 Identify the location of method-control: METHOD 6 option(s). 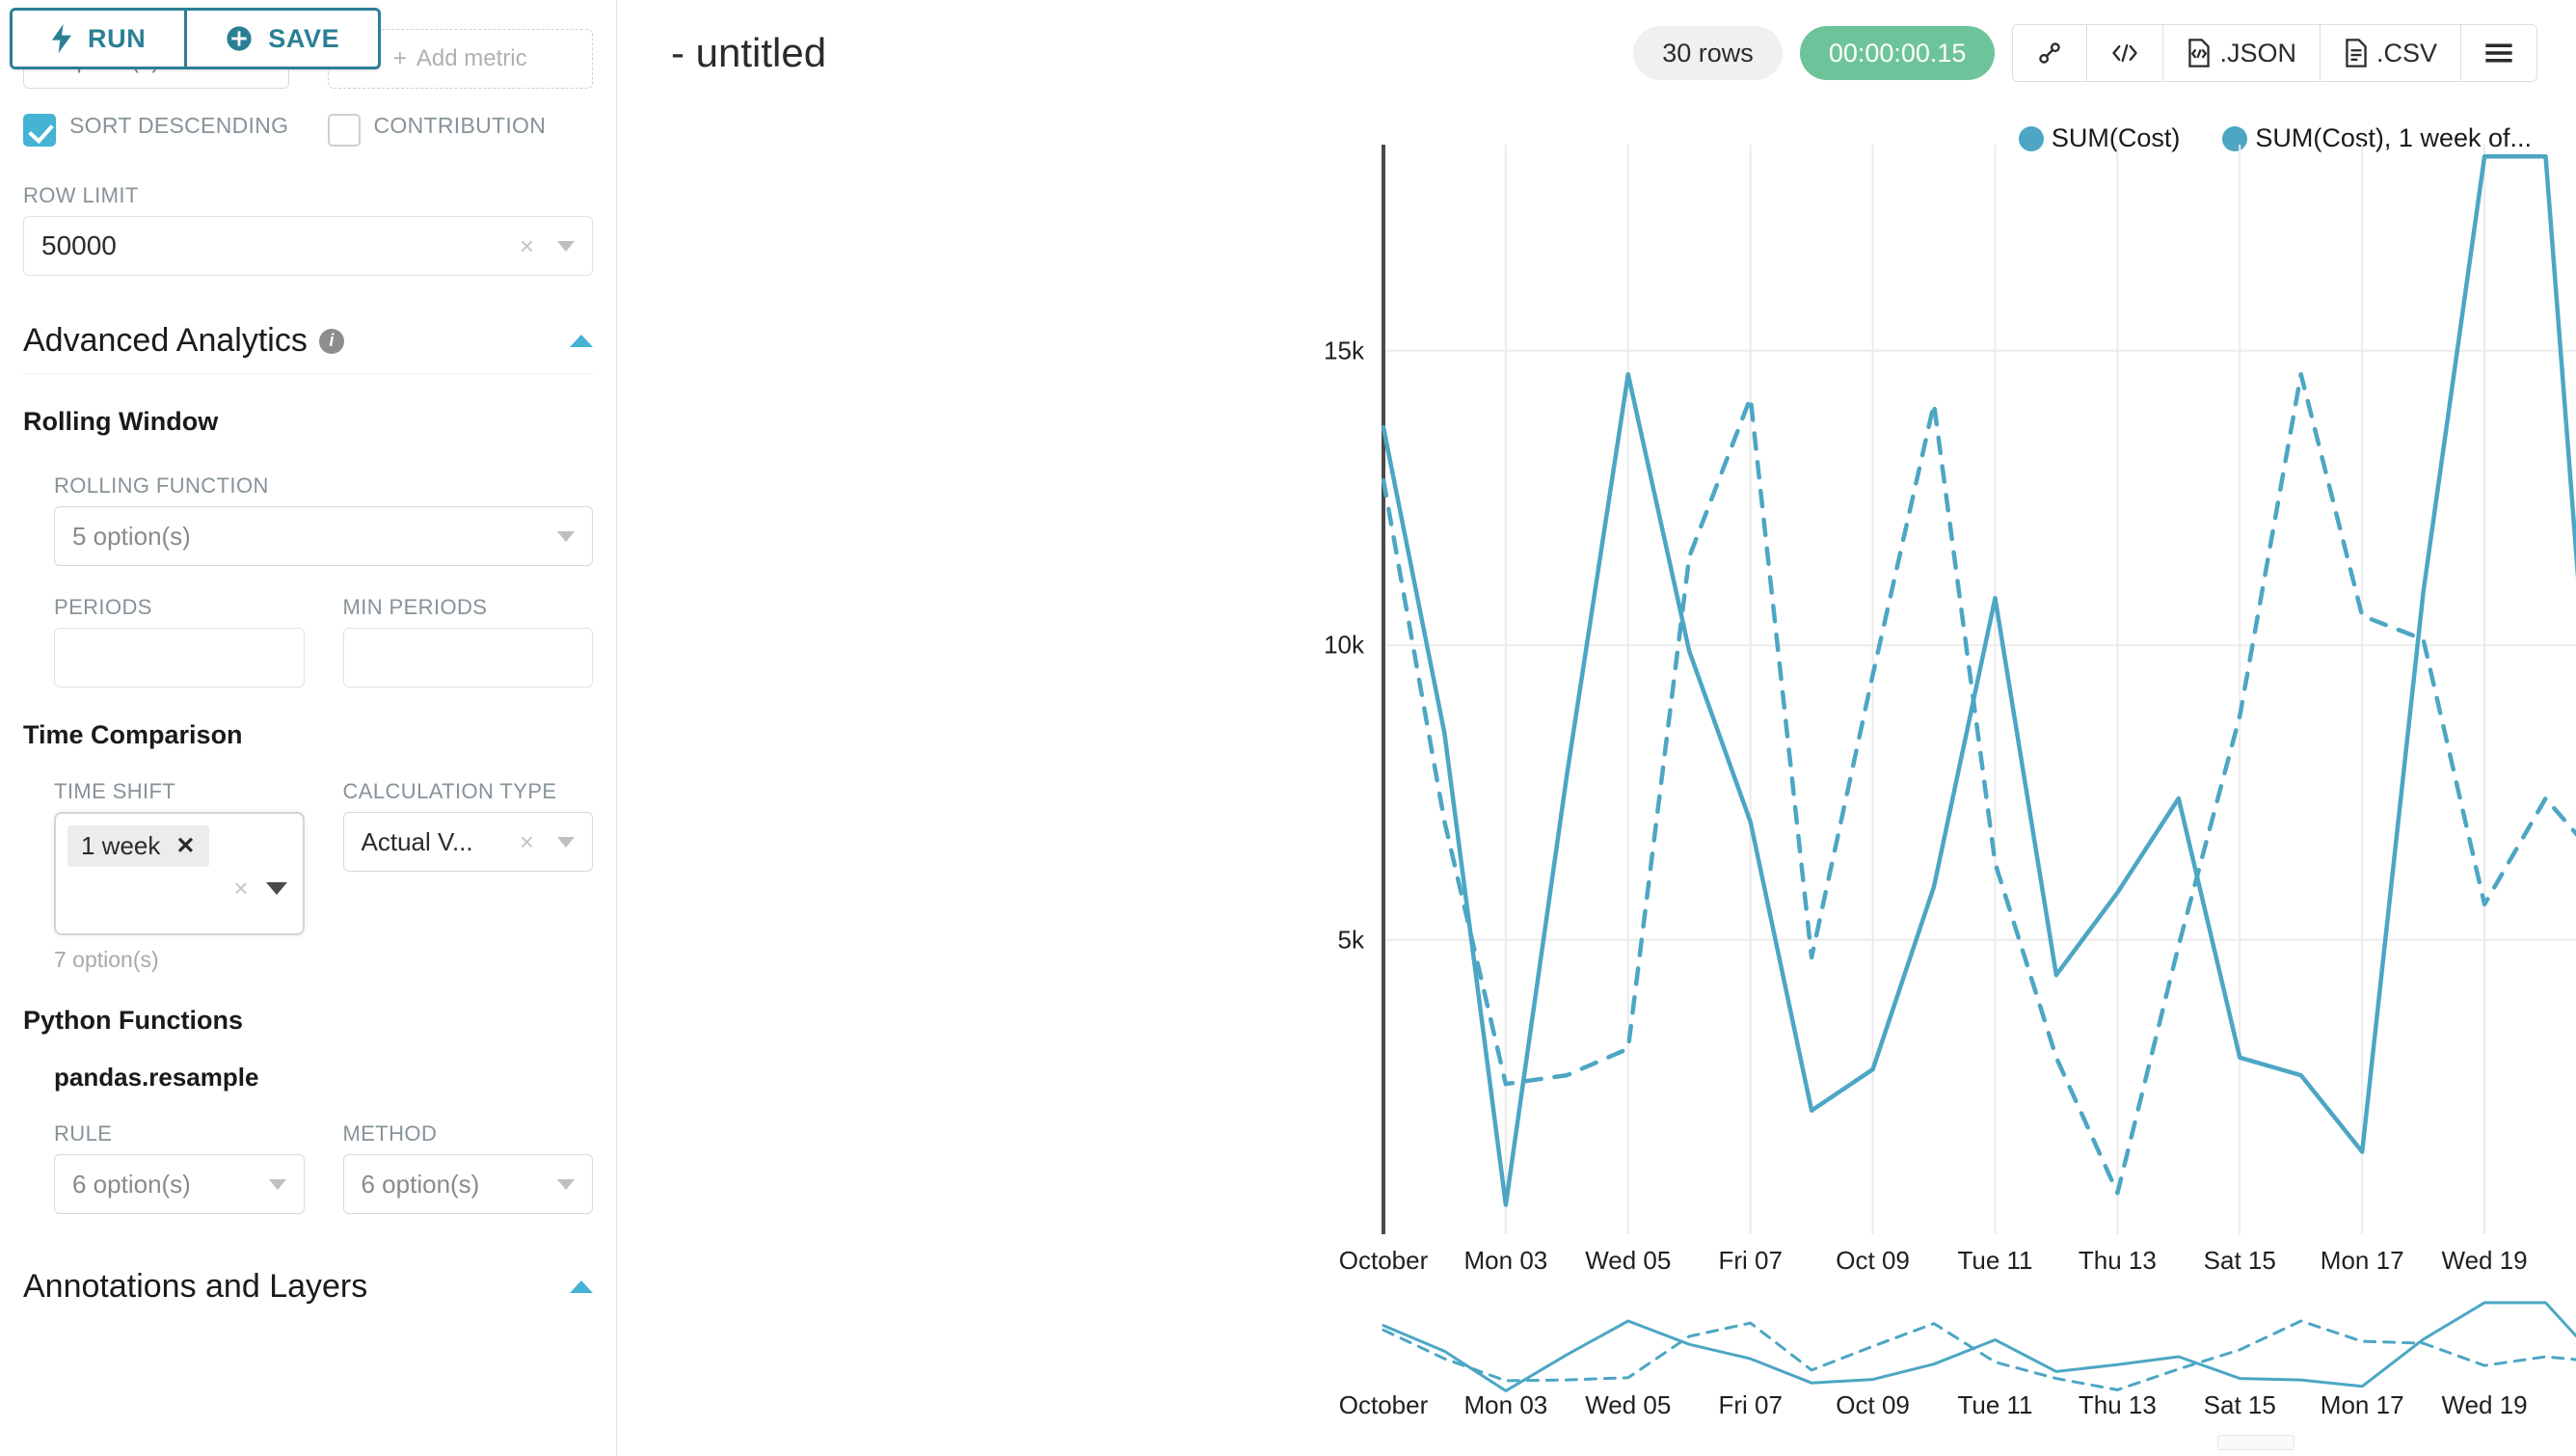
(468, 1167).